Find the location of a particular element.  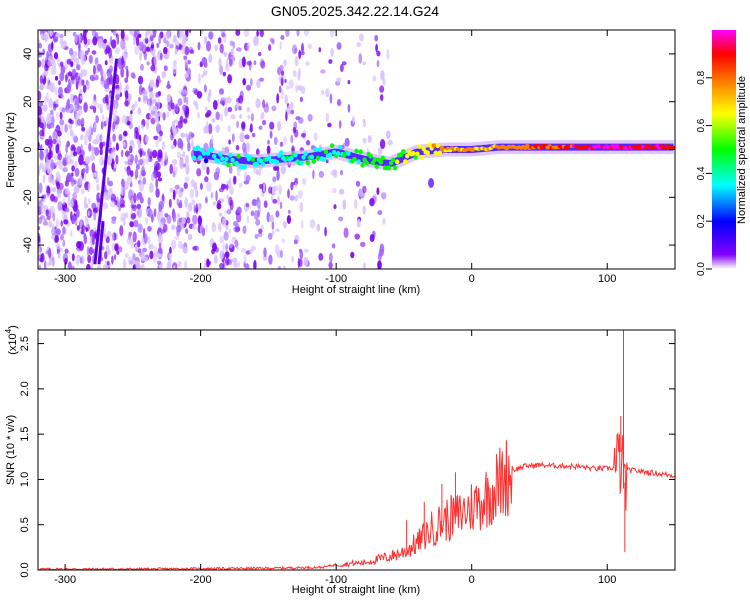

y-tick-label: 0.0 is located at coordinates (25, 569).